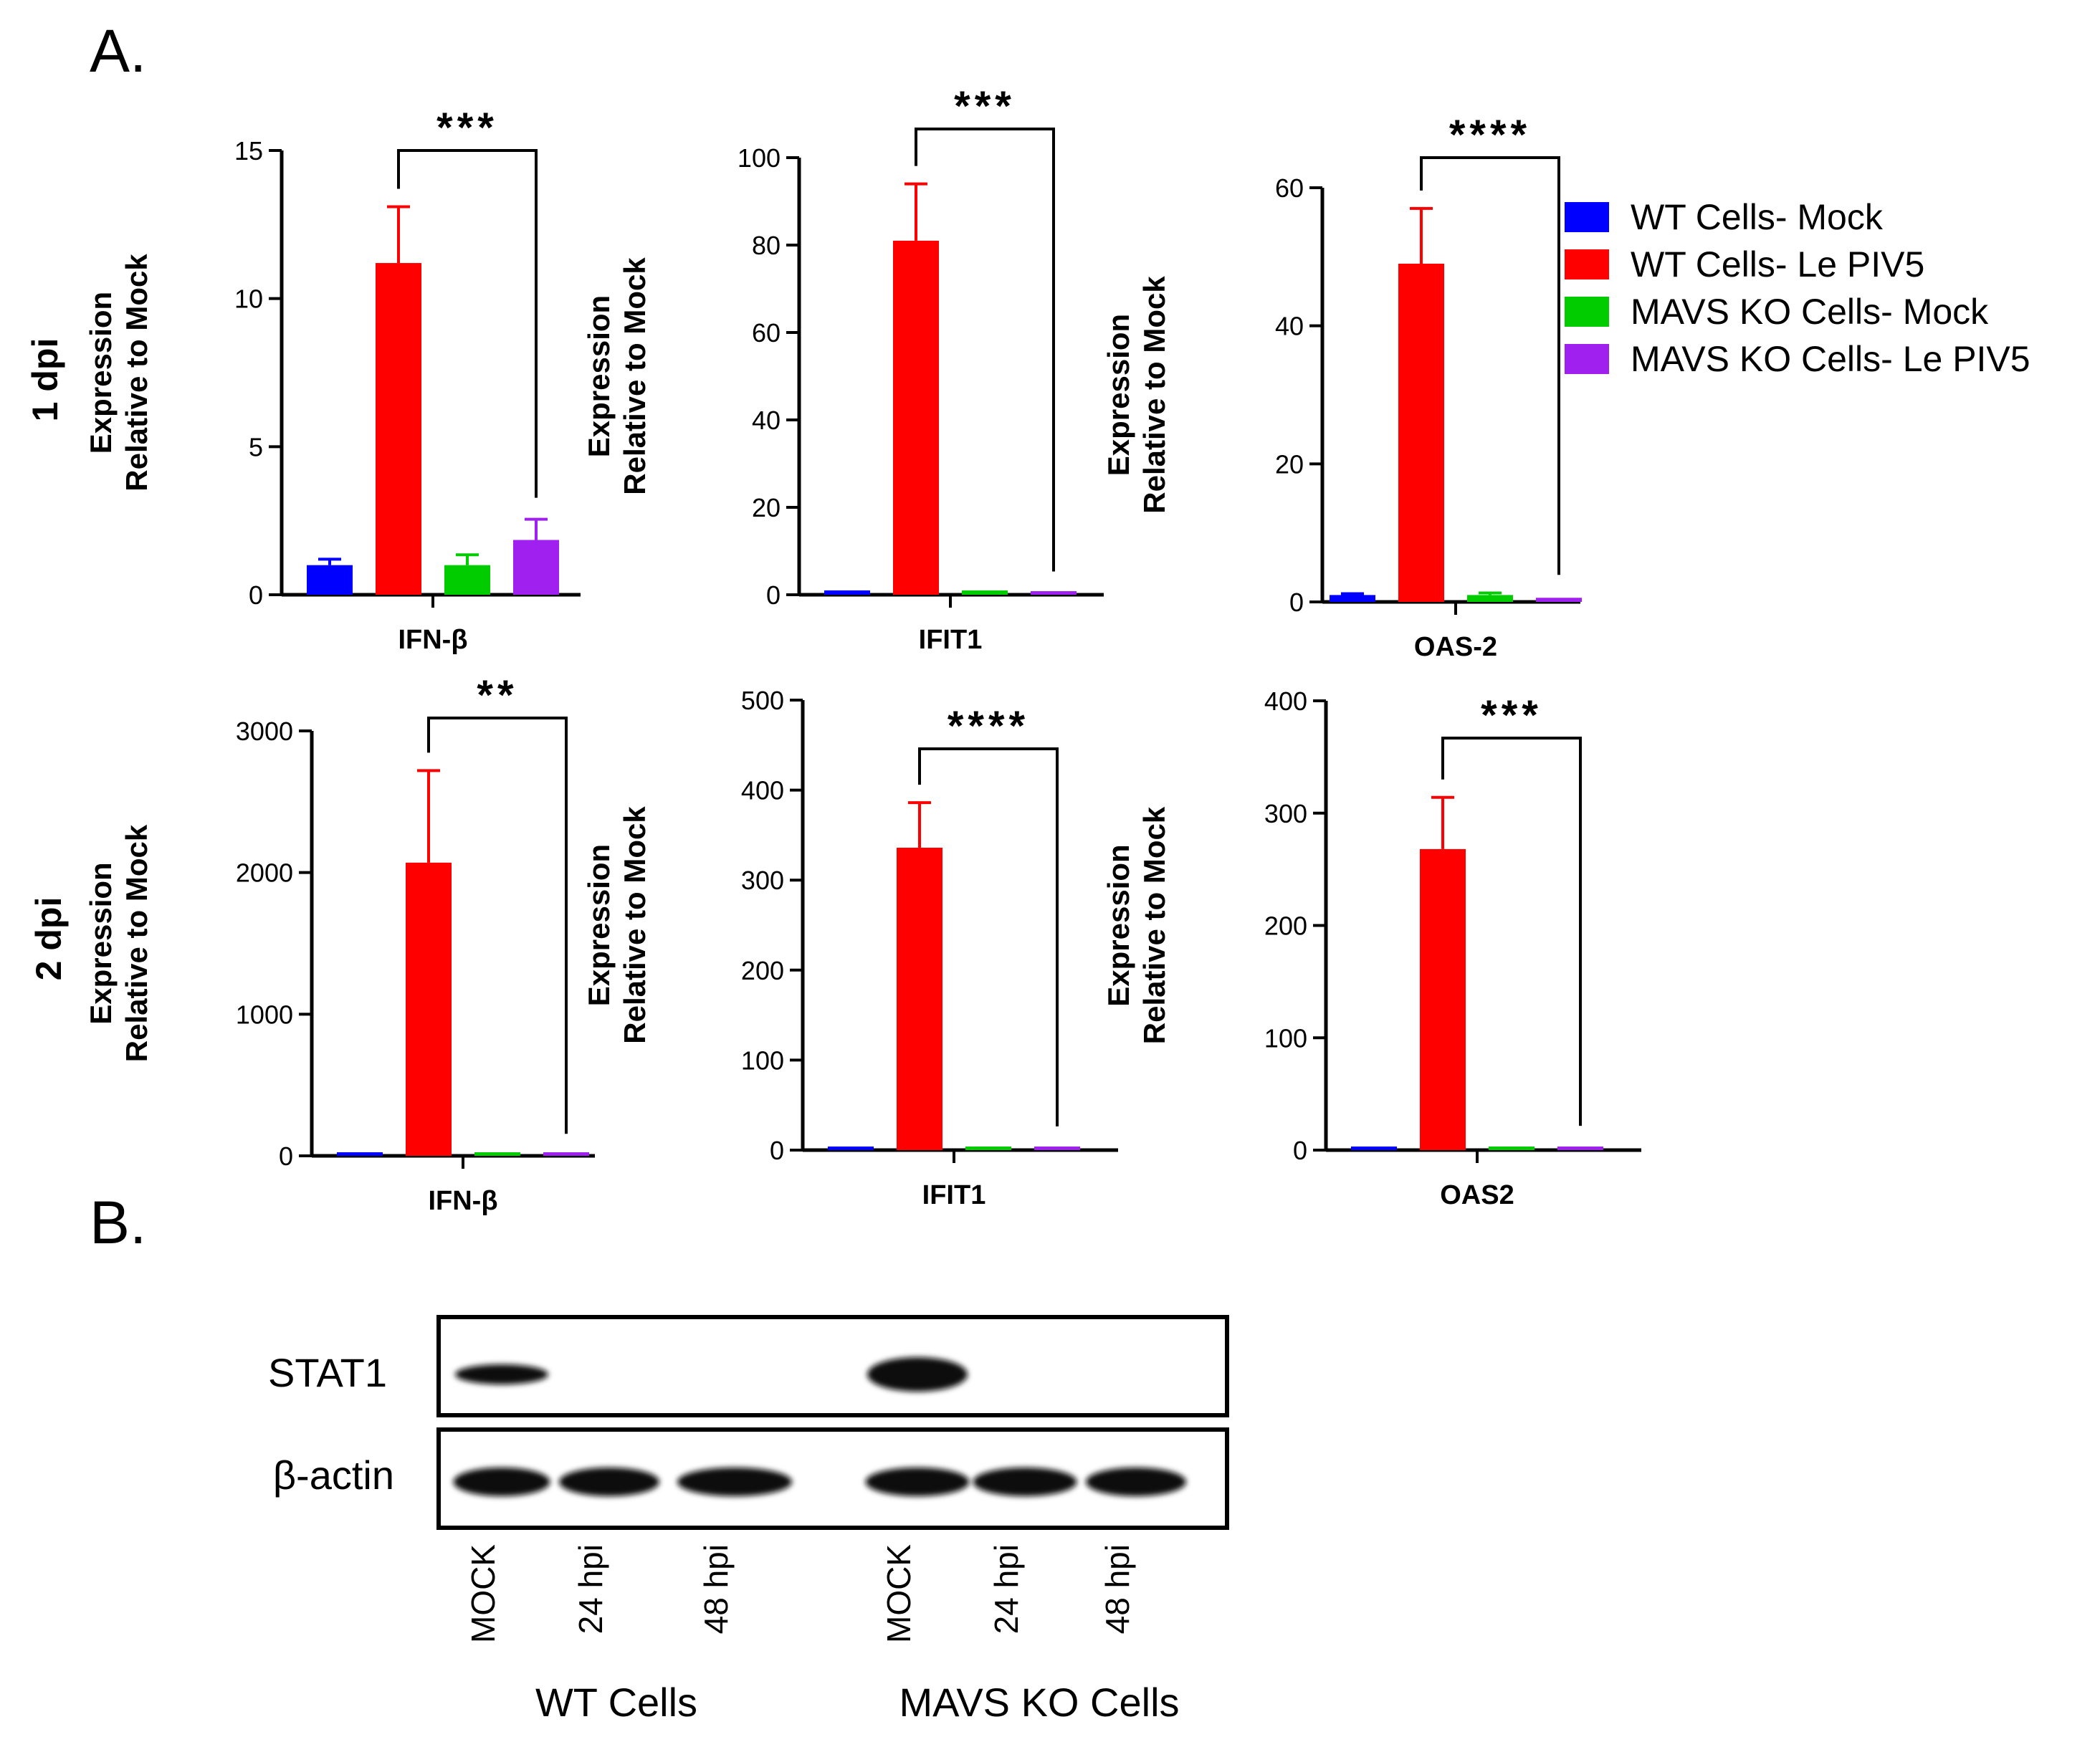 This screenshot has height=1742, width=2100. I want to click on y-tick-label-ifit1-2-dpi: 500, so click(762, 700).